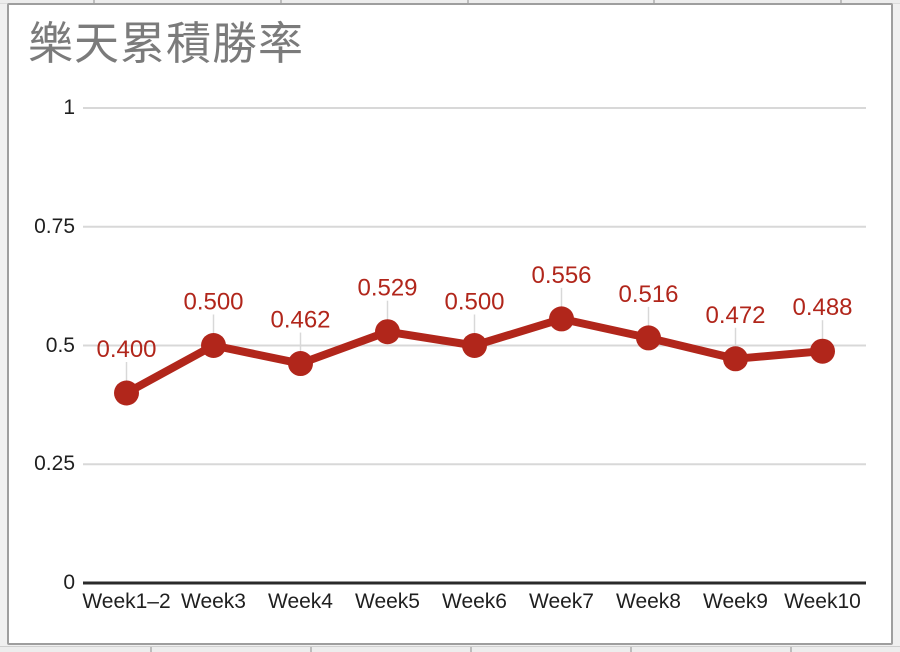 The width and height of the screenshot is (900, 652). What do you see at coordinates (166, 43) in the screenshot?
I see `chart-title: 樂天累積勝率` at bounding box center [166, 43].